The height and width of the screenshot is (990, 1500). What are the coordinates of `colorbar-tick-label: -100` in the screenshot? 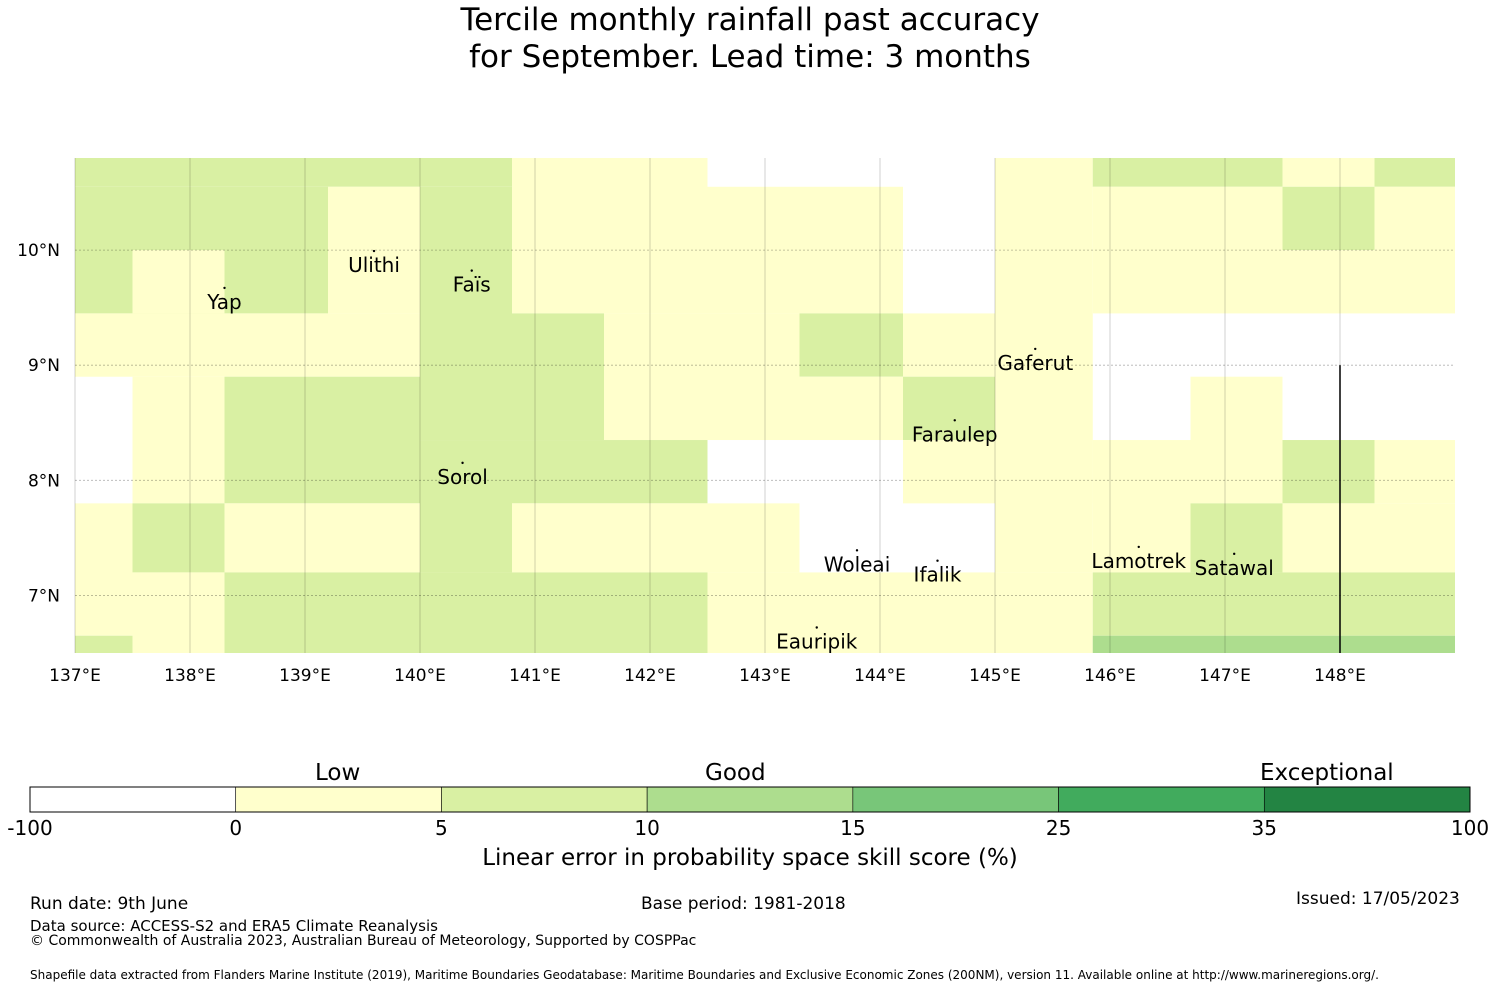 It's located at (29, 828).